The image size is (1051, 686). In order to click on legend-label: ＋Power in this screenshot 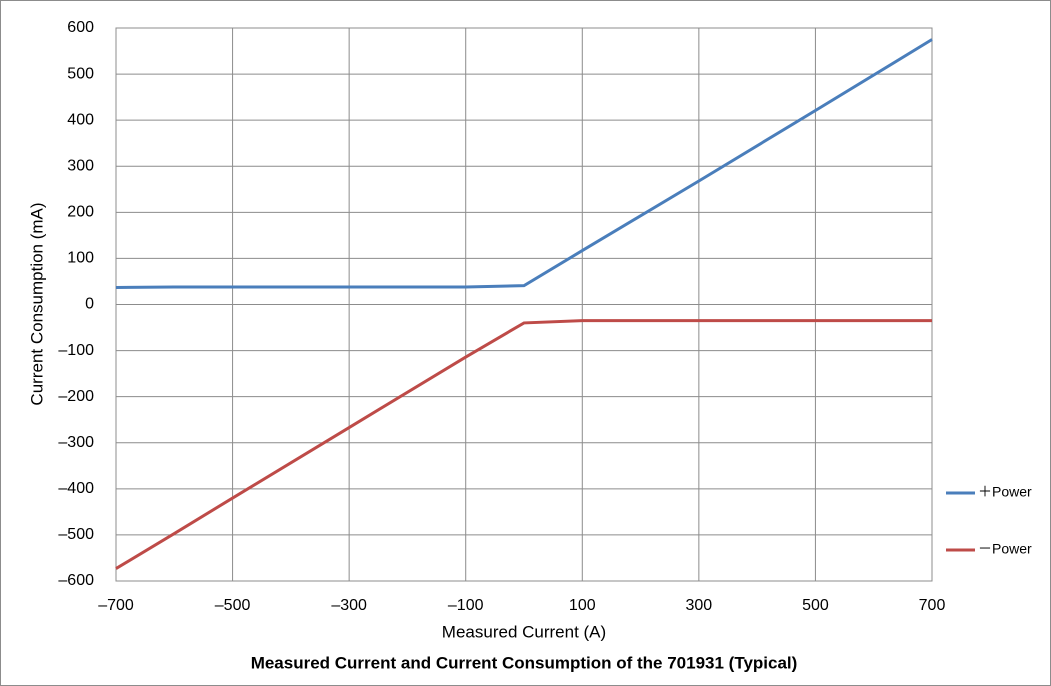, I will do `click(1005, 492)`.